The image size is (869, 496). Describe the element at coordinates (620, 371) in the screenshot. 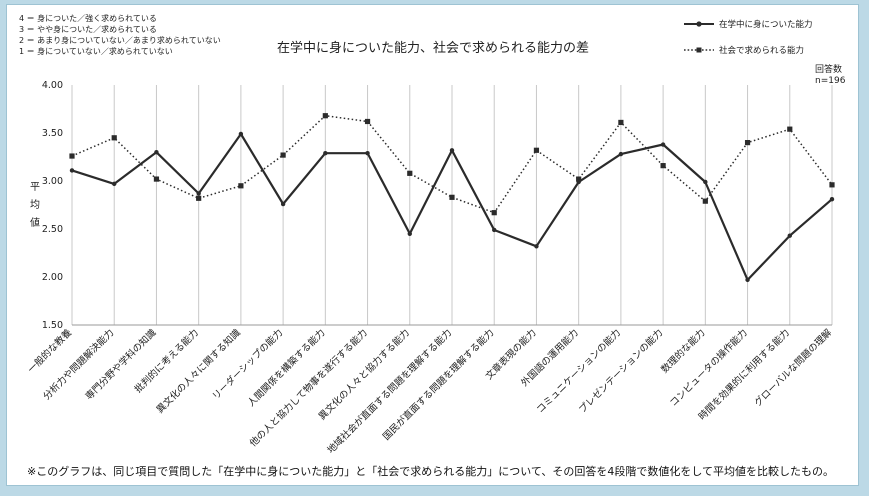

I see `x-tick-label: プレゼンテーションの能力` at that location.